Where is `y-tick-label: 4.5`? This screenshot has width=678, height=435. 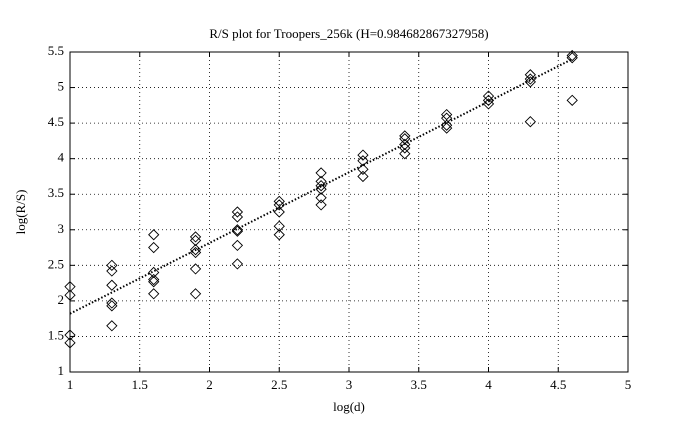
y-tick-label: 4.5 is located at coordinates (56, 121).